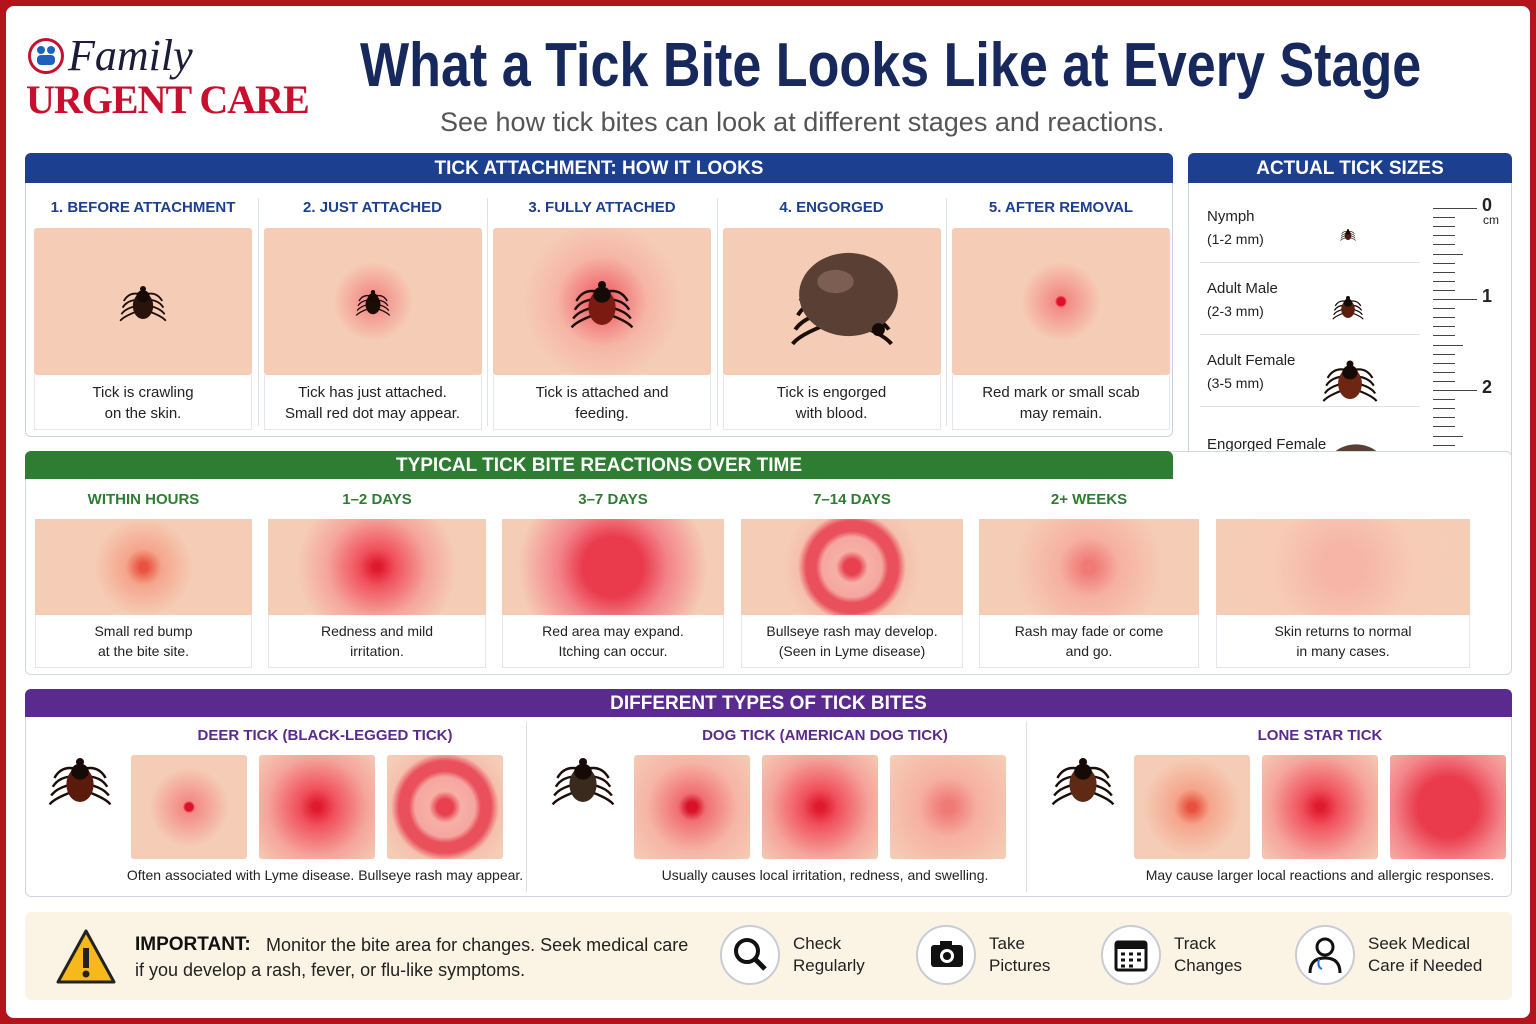 Image resolution: width=1536 pixels, height=1024 pixels. I want to click on section-title: ACTUAL TICK SIZES, so click(1350, 168).